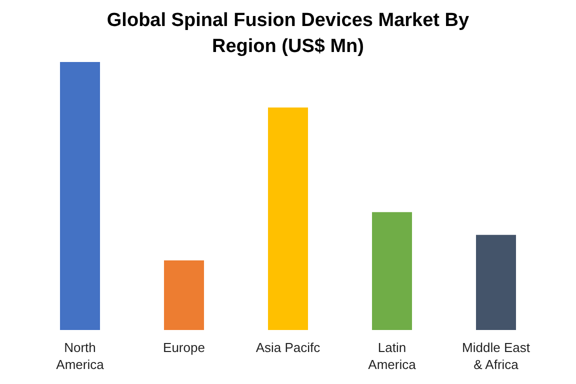 This screenshot has width=576, height=384. I want to click on x-tick-label: Middle East & Africa, so click(496, 356).